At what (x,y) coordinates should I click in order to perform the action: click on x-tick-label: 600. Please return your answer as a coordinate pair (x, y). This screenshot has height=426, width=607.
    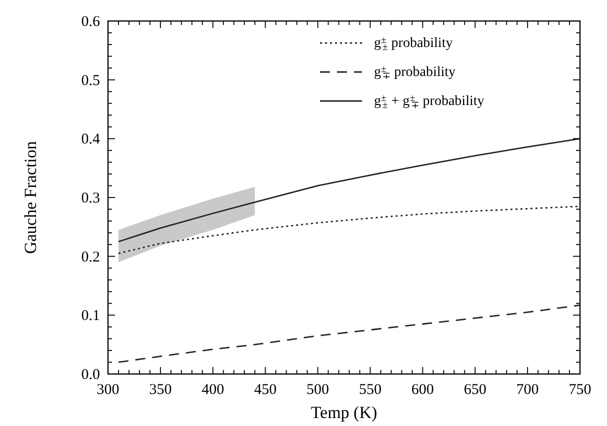
    Looking at the image, I should click on (422, 390).